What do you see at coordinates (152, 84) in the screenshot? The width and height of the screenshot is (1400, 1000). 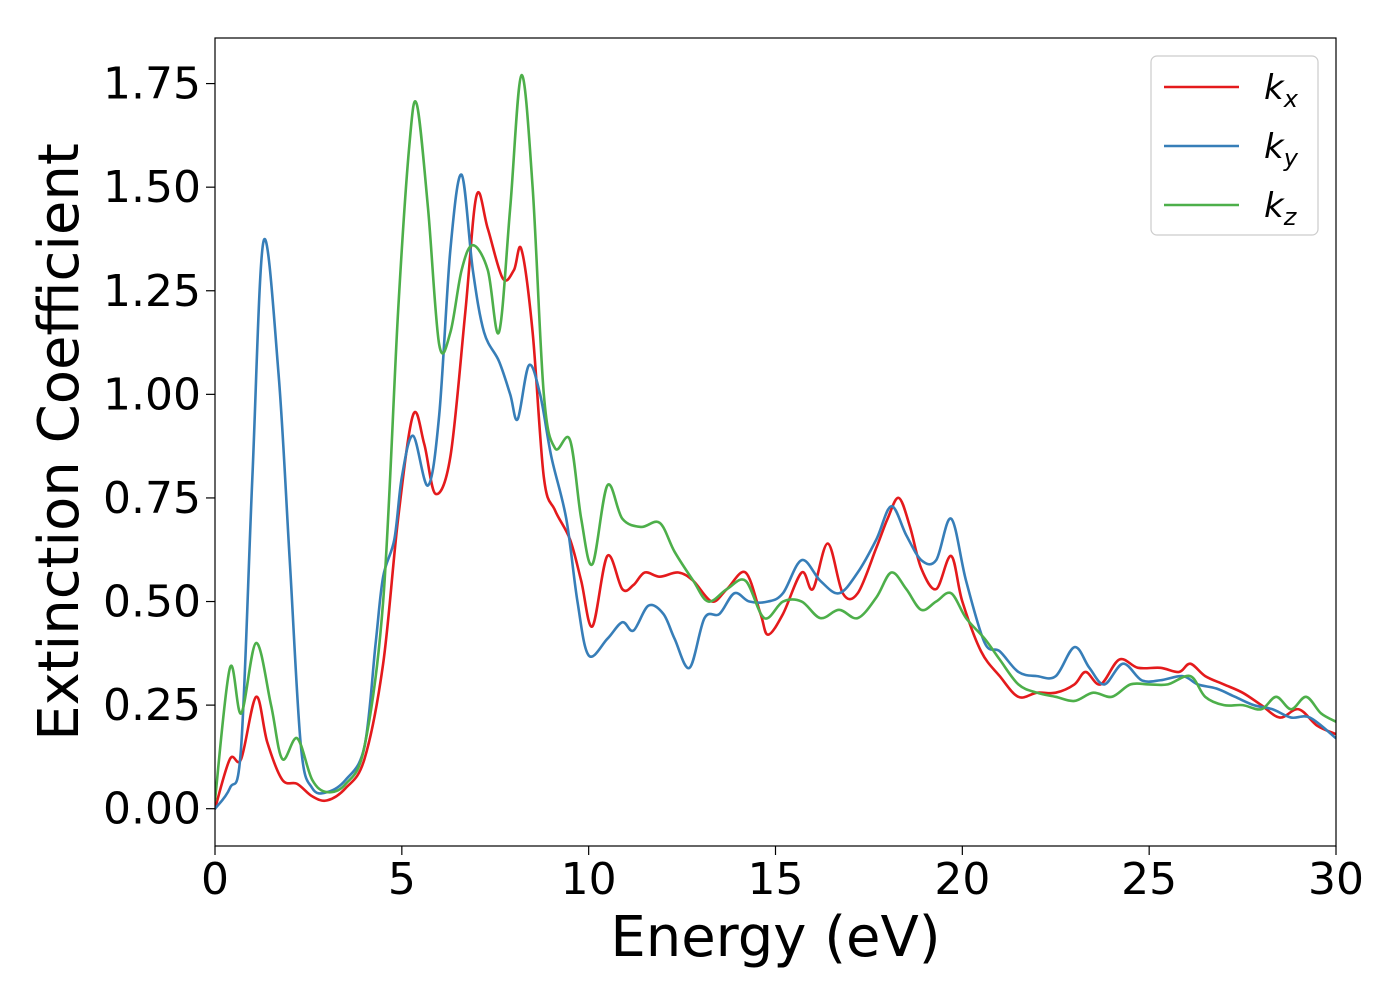 I see `y-tick-label: 1.75` at bounding box center [152, 84].